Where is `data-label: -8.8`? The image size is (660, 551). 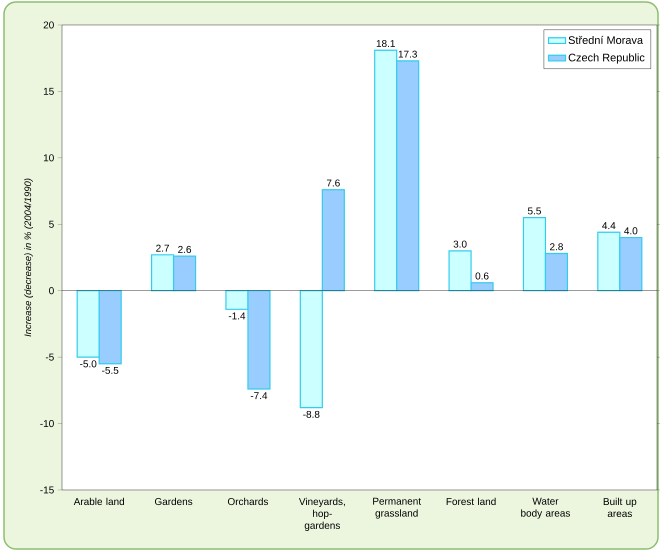 data-label: -8.8 is located at coordinates (311, 414).